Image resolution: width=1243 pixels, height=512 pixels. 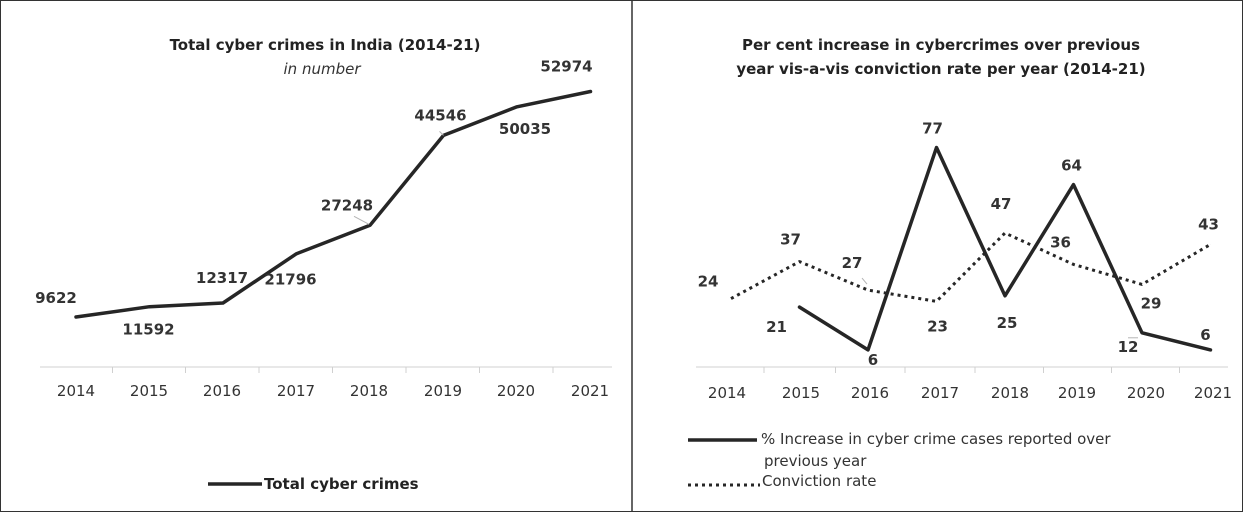 What do you see at coordinates (341, 484) in the screenshot?
I see `legend-label: Total cyber crimes` at bounding box center [341, 484].